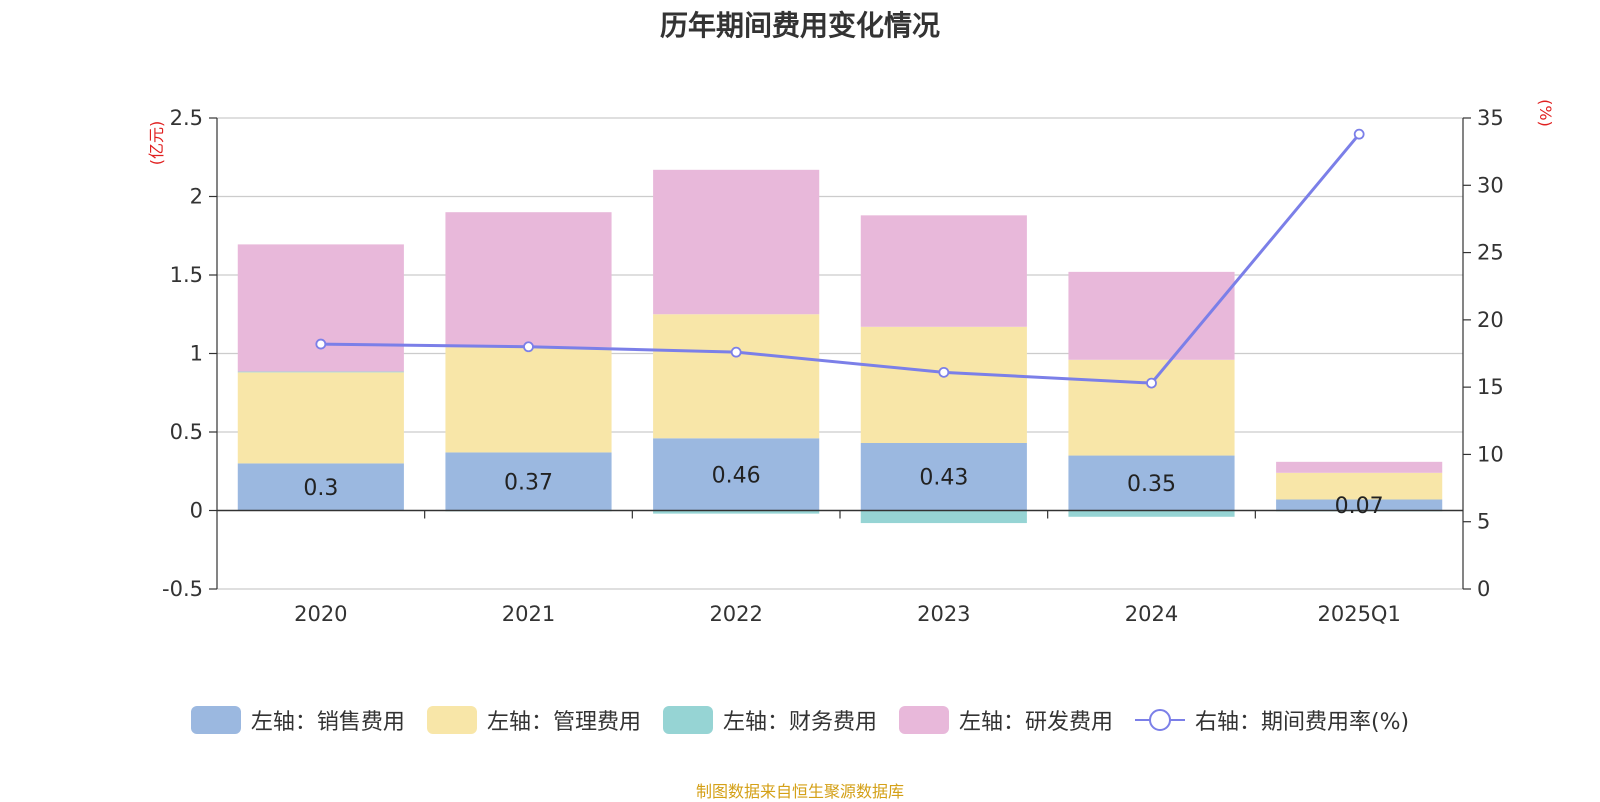 This screenshot has width=1600, height=802. I want to click on bar-0-2023, so click(943, 476).